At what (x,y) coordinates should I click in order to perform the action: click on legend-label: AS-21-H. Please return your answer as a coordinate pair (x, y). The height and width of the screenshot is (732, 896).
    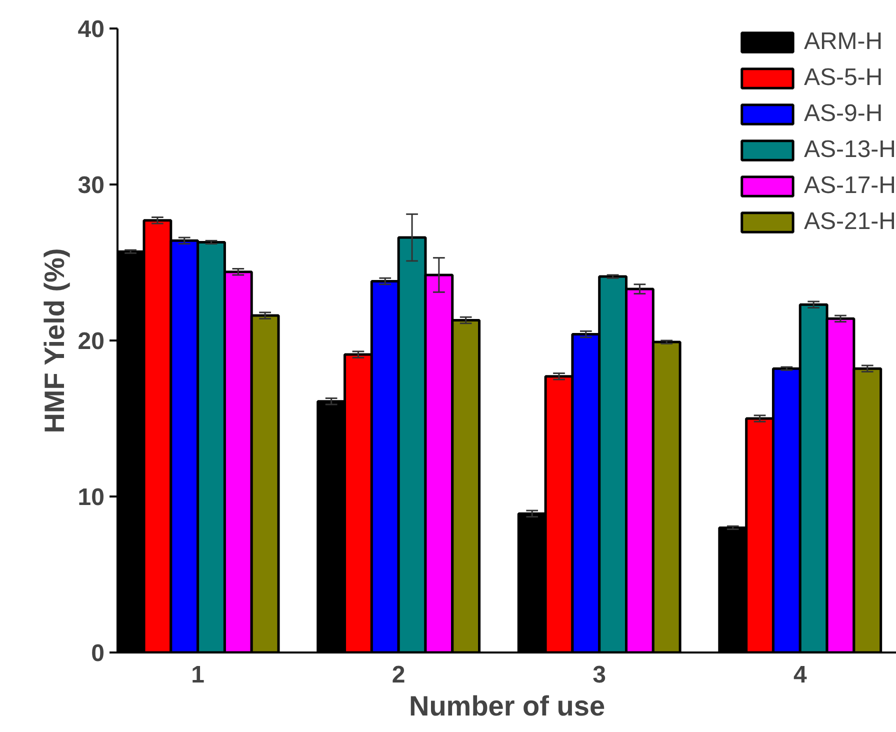
    Looking at the image, I should click on (850, 222).